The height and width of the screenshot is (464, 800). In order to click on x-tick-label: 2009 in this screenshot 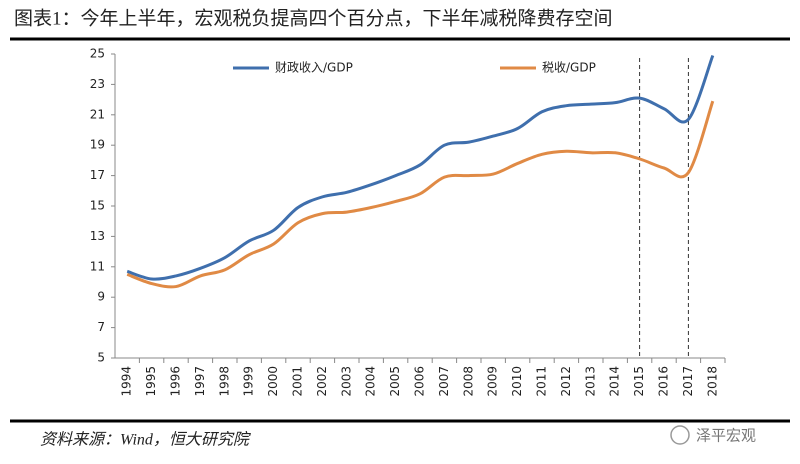, I will do `click(493, 381)`.